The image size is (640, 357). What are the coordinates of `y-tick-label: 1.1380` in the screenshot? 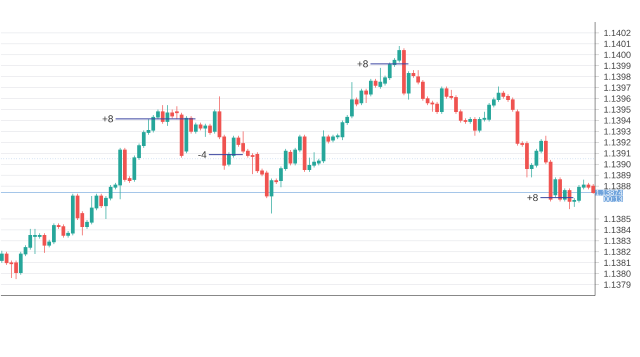 It's located at (617, 273).